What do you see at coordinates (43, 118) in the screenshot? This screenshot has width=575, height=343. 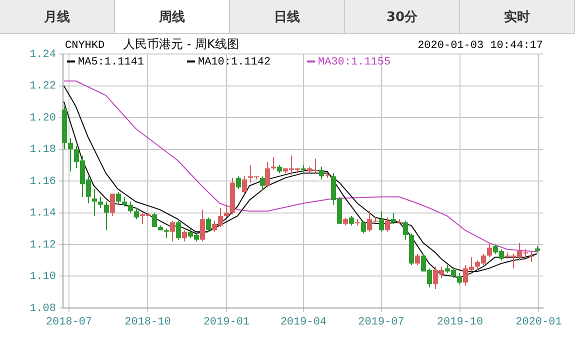 I see `y-tick-label: 1.20` at bounding box center [43, 118].